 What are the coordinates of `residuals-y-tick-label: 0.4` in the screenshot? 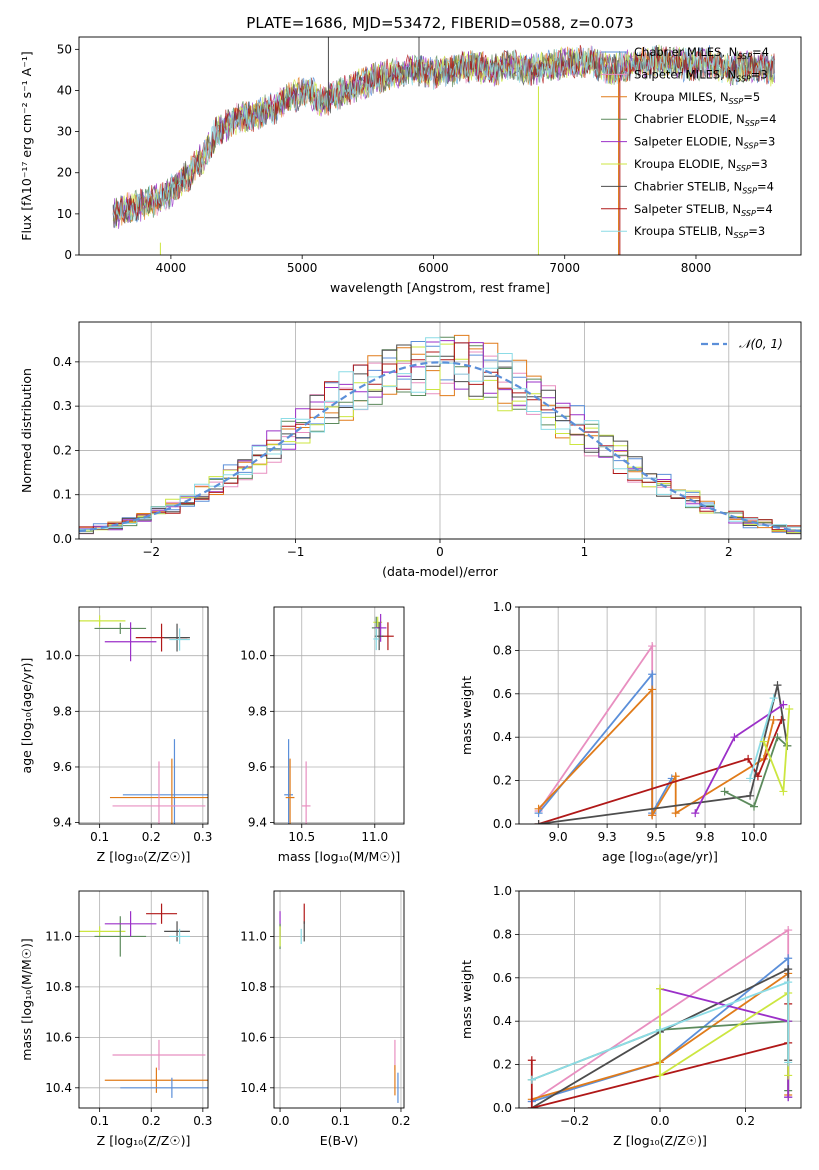 It's located at (62, 362).